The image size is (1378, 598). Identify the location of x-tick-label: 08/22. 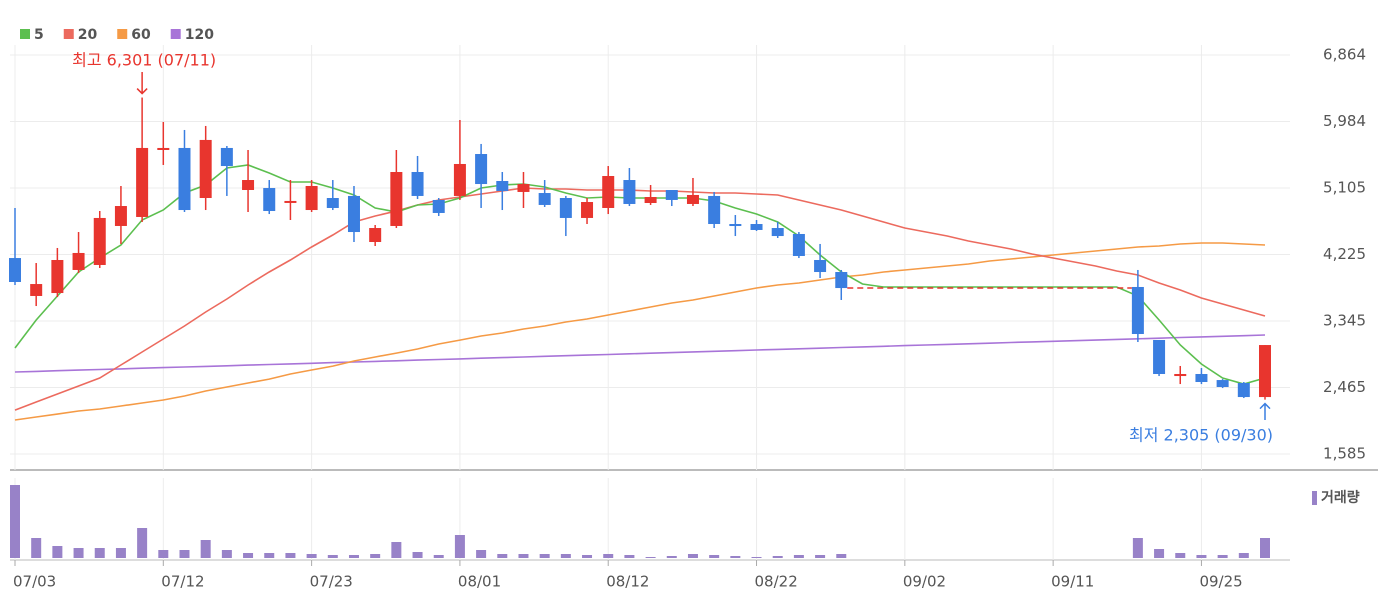
(776, 582).